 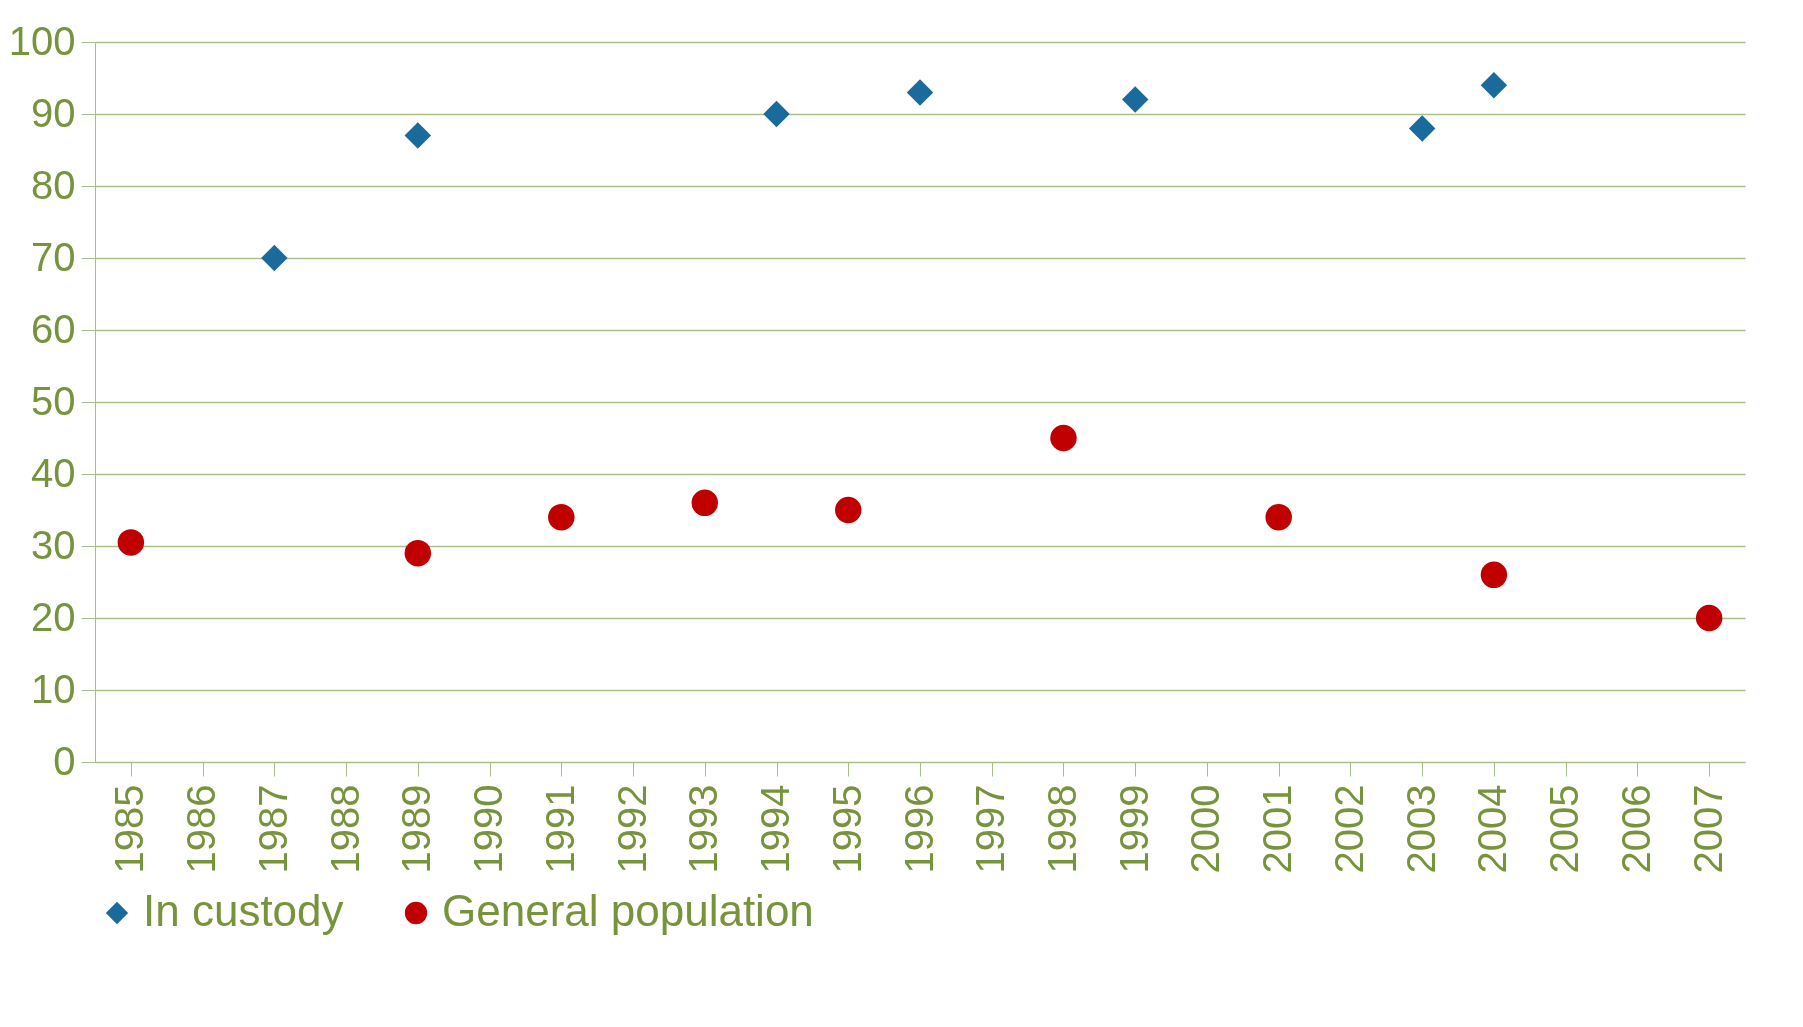 I want to click on x-tick-label: 1993, so click(x=703, y=829).